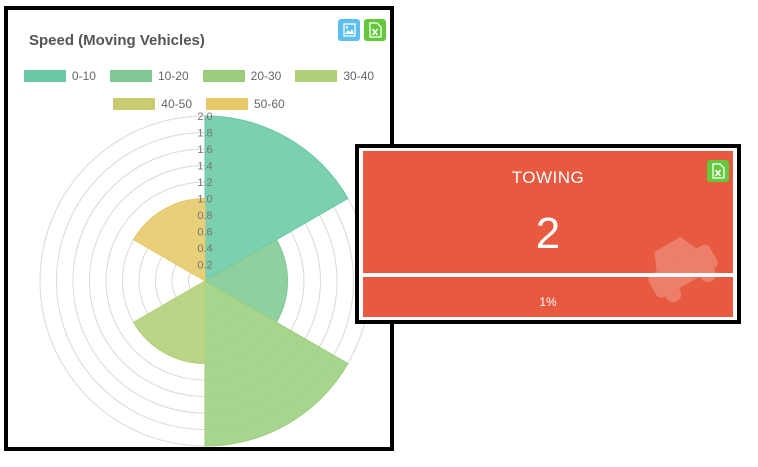 The width and height of the screenshot is (758, 467). What do you see at coordinates (548, 275) in the screenshot?
I see `divider` at bounding box center [548, 275].